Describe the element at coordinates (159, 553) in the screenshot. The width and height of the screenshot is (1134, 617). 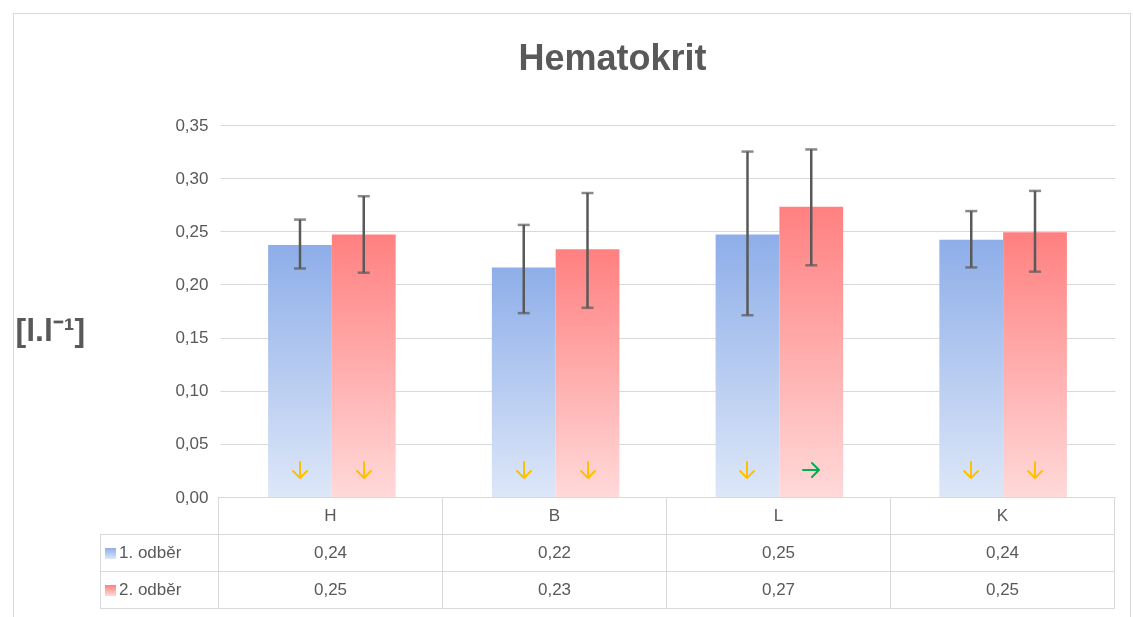
I see `legend-label: 1. odběr` at that location.